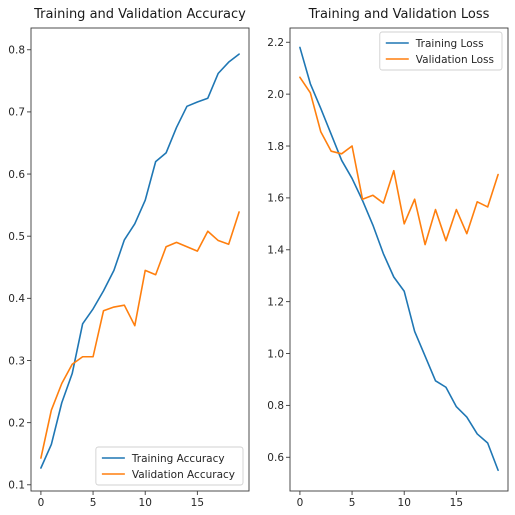  Describe the element at coordinates (275, 302) in the screenshot. I see `y-tick-label: 1.2` at that location.